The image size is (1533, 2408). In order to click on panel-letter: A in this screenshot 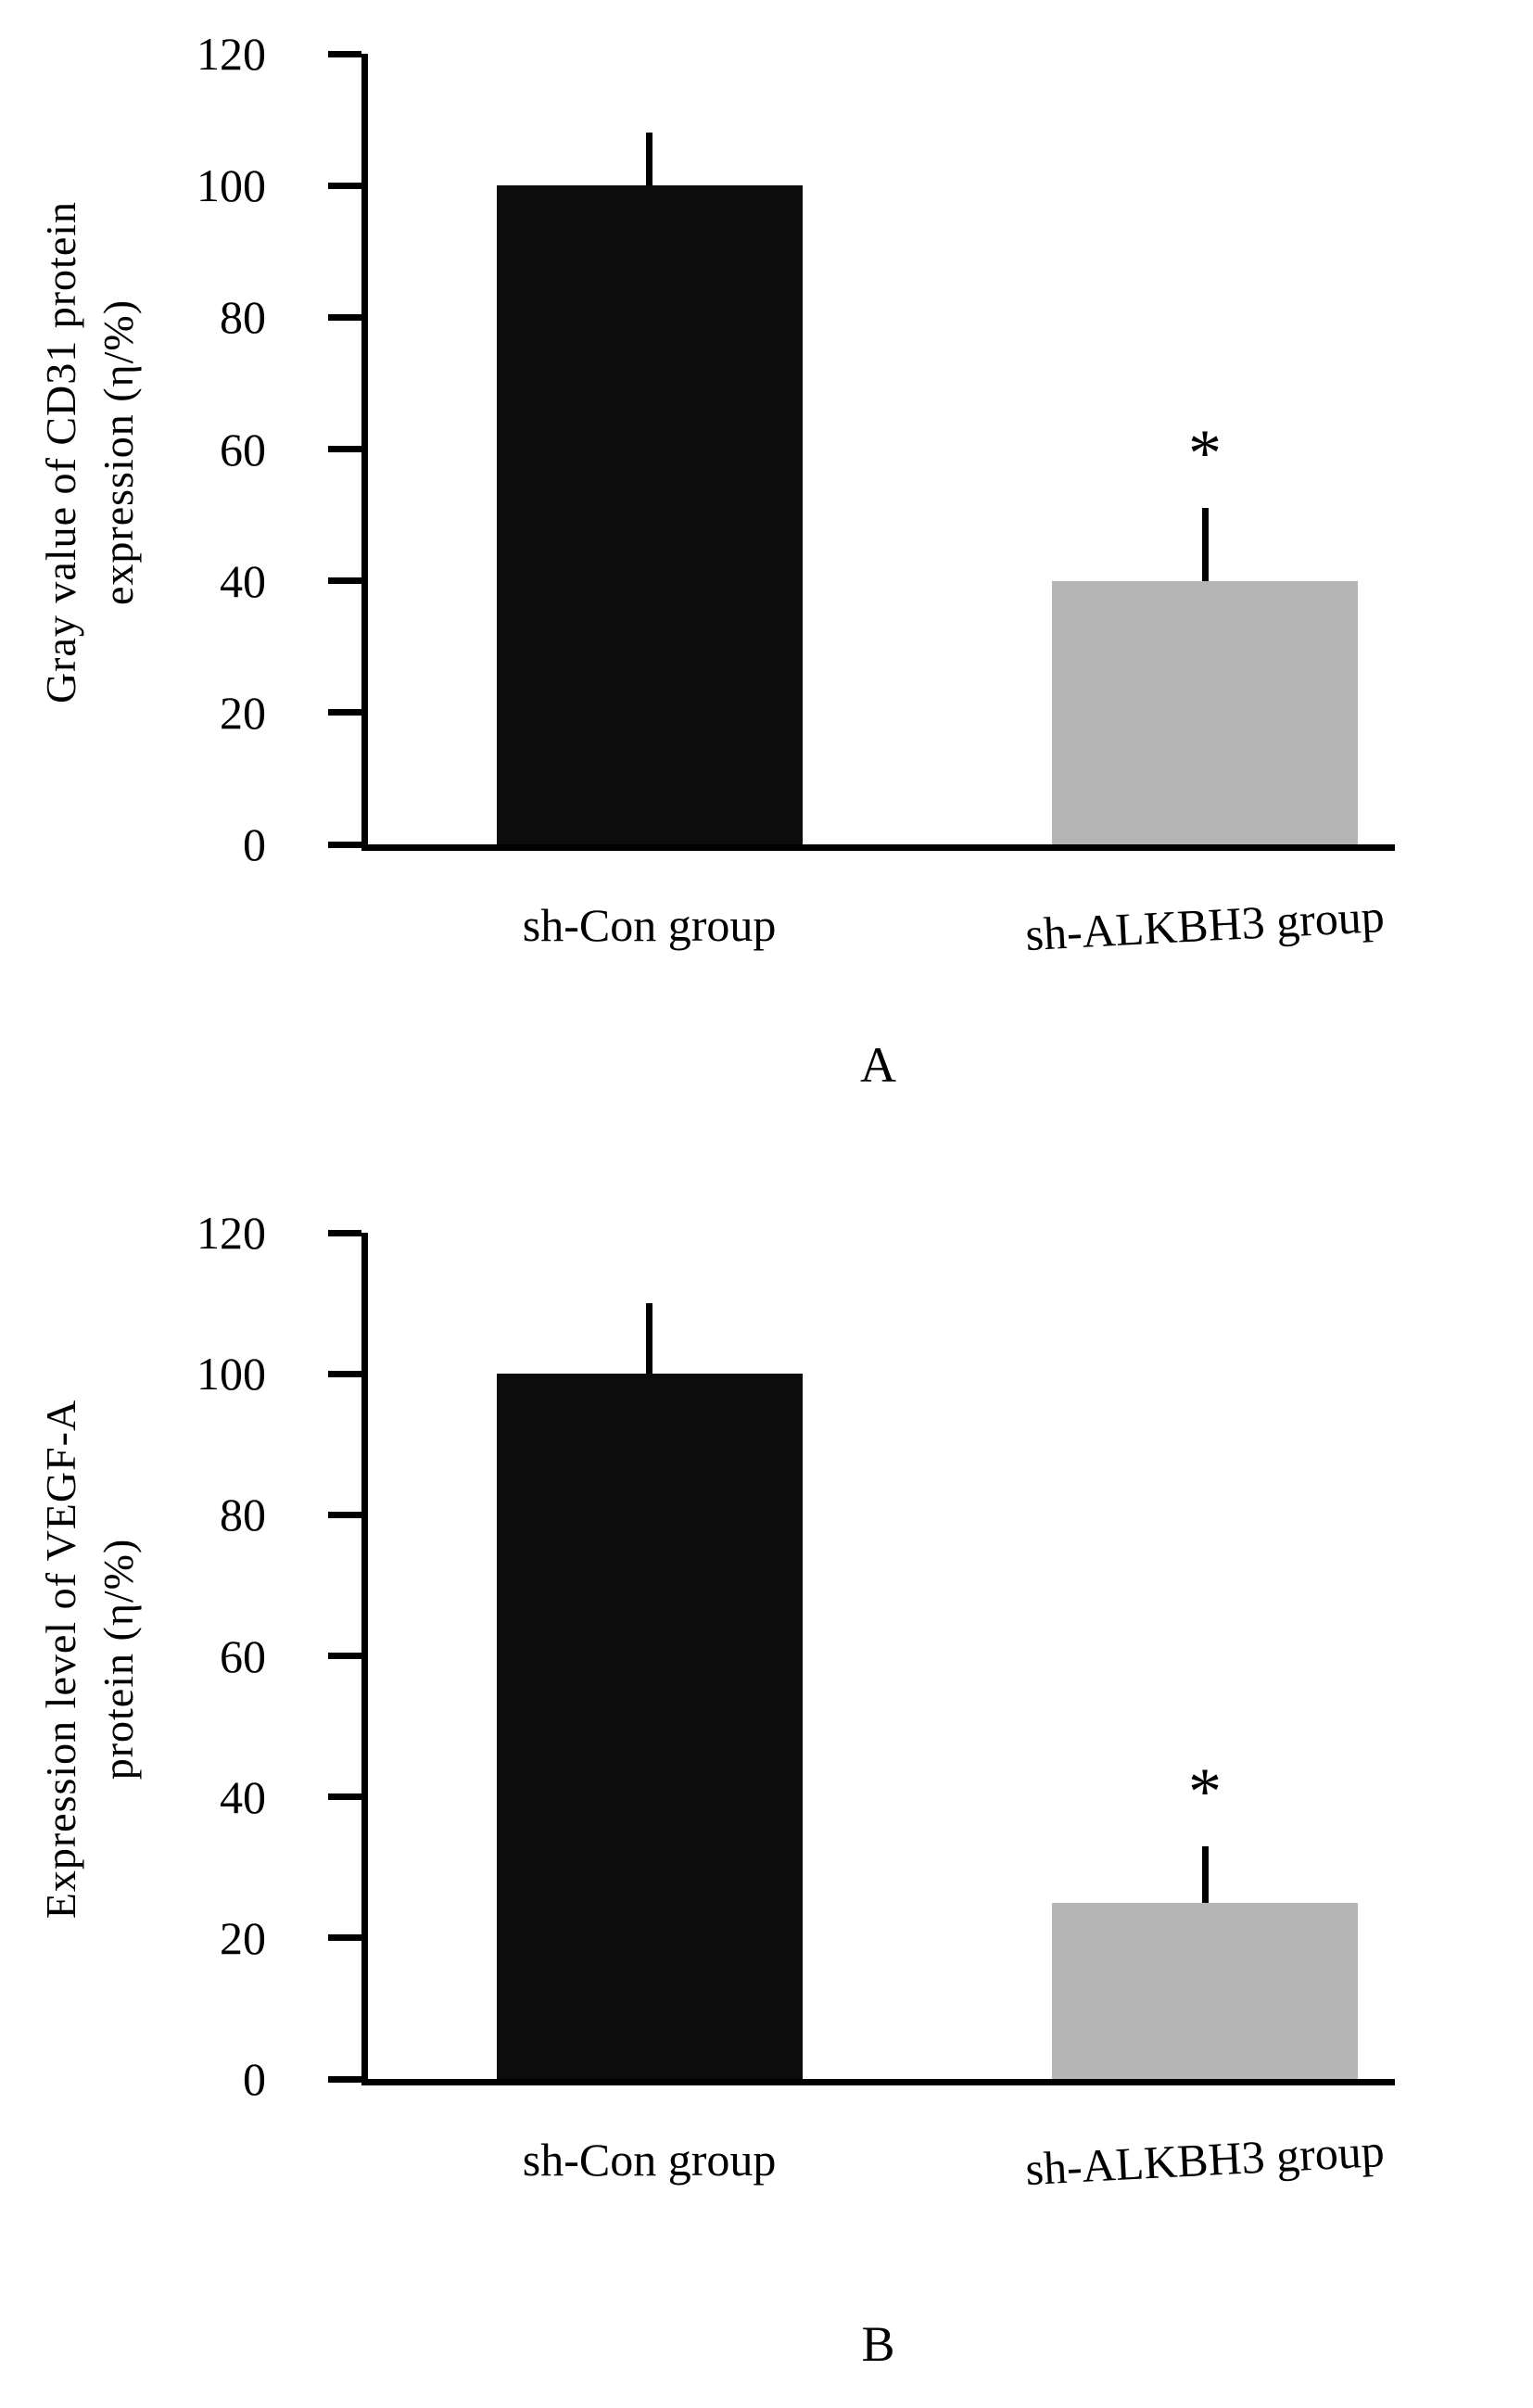, I will do `click(878, 1065)`.